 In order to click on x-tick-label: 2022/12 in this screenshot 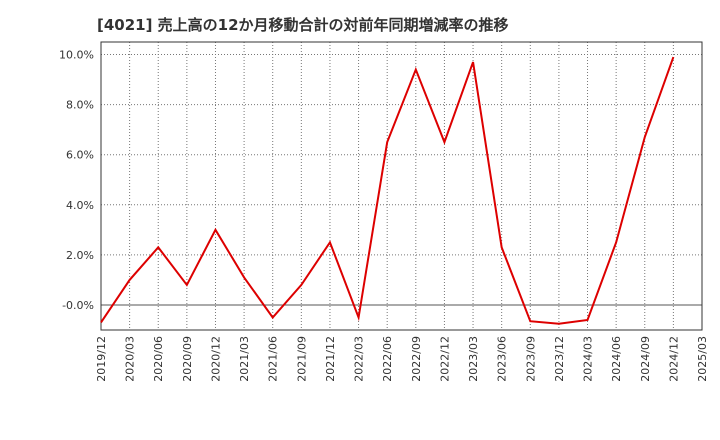, I will do `click(444, 359)`.